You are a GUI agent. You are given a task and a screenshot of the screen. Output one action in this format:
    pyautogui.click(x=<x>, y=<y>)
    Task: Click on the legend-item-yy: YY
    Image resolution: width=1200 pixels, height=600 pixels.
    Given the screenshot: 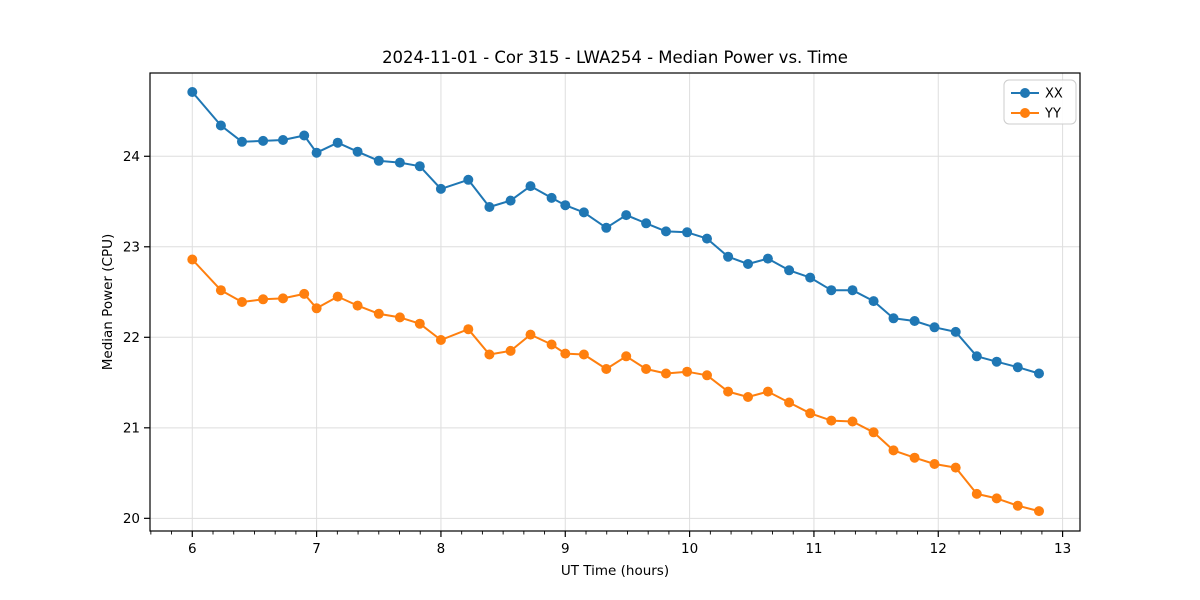 What is the action you would take?
    pyautogui.click(x=1036, y=114)
    